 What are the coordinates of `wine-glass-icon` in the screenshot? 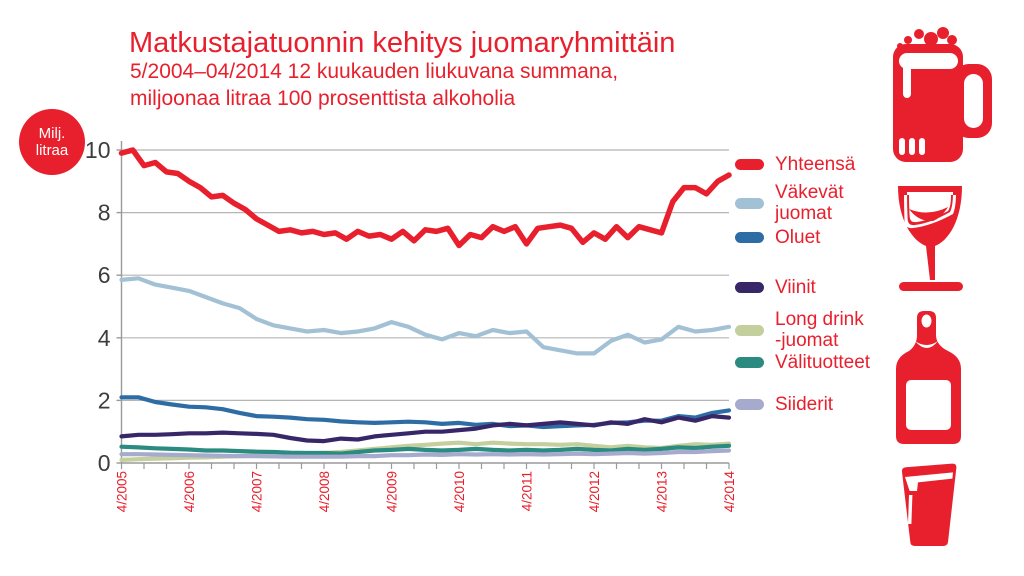 It's located at (930, 238).